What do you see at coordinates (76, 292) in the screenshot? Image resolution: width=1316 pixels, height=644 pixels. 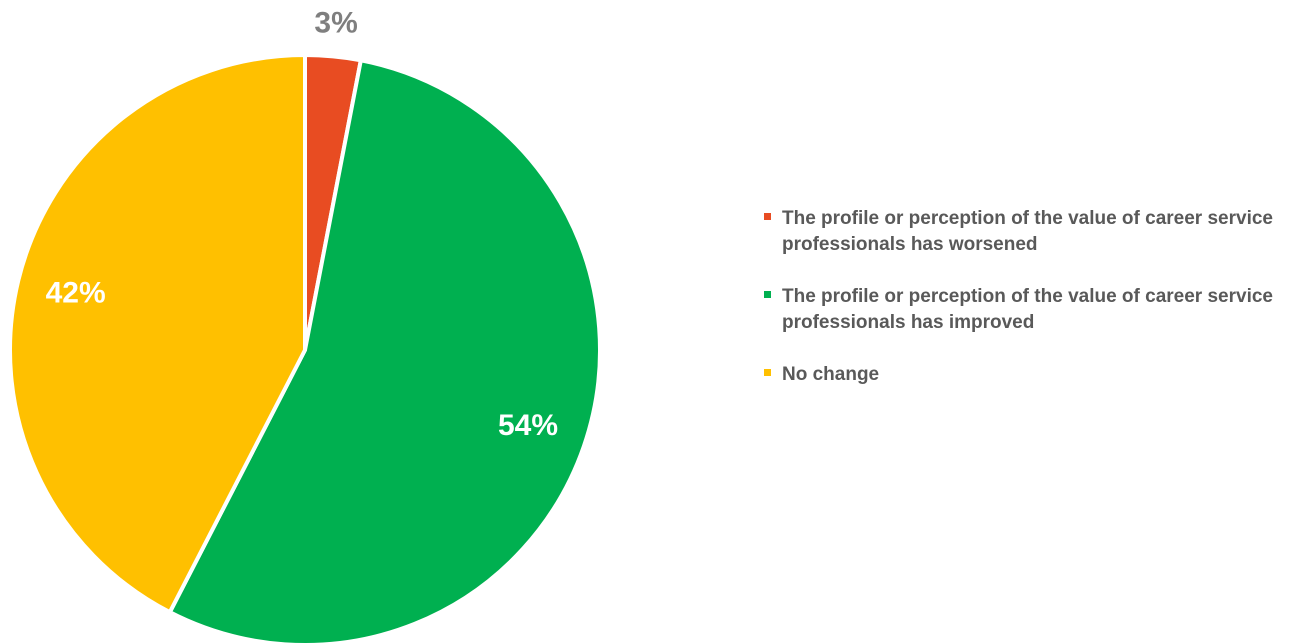 I see `data-label: 42%` at bounding box center [76, 292].